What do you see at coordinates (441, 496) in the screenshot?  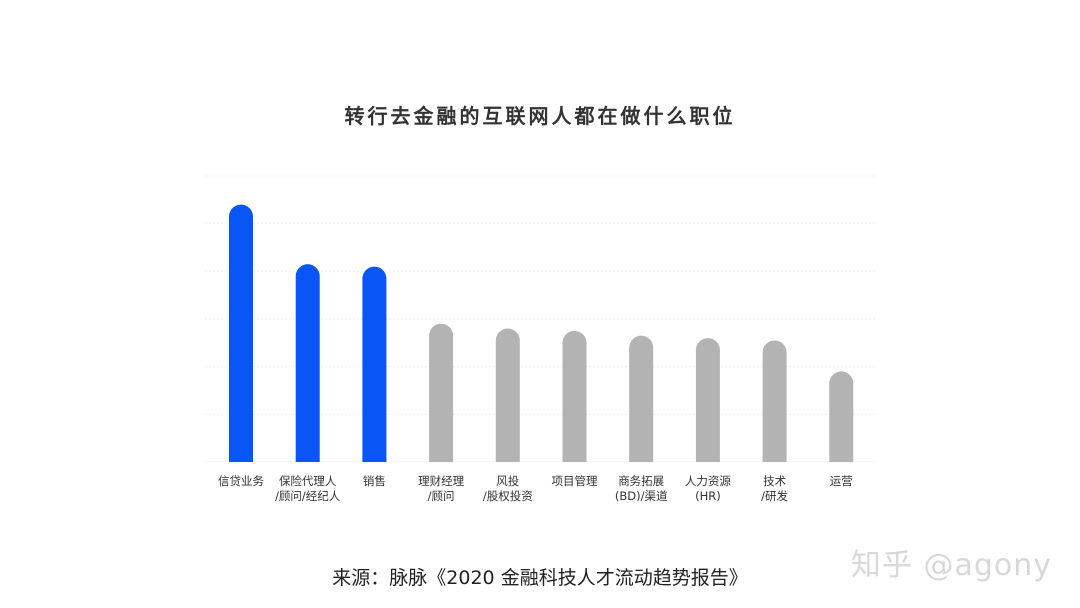 I see `x-tick-label: /顾问` at bounding box center [441, 496].